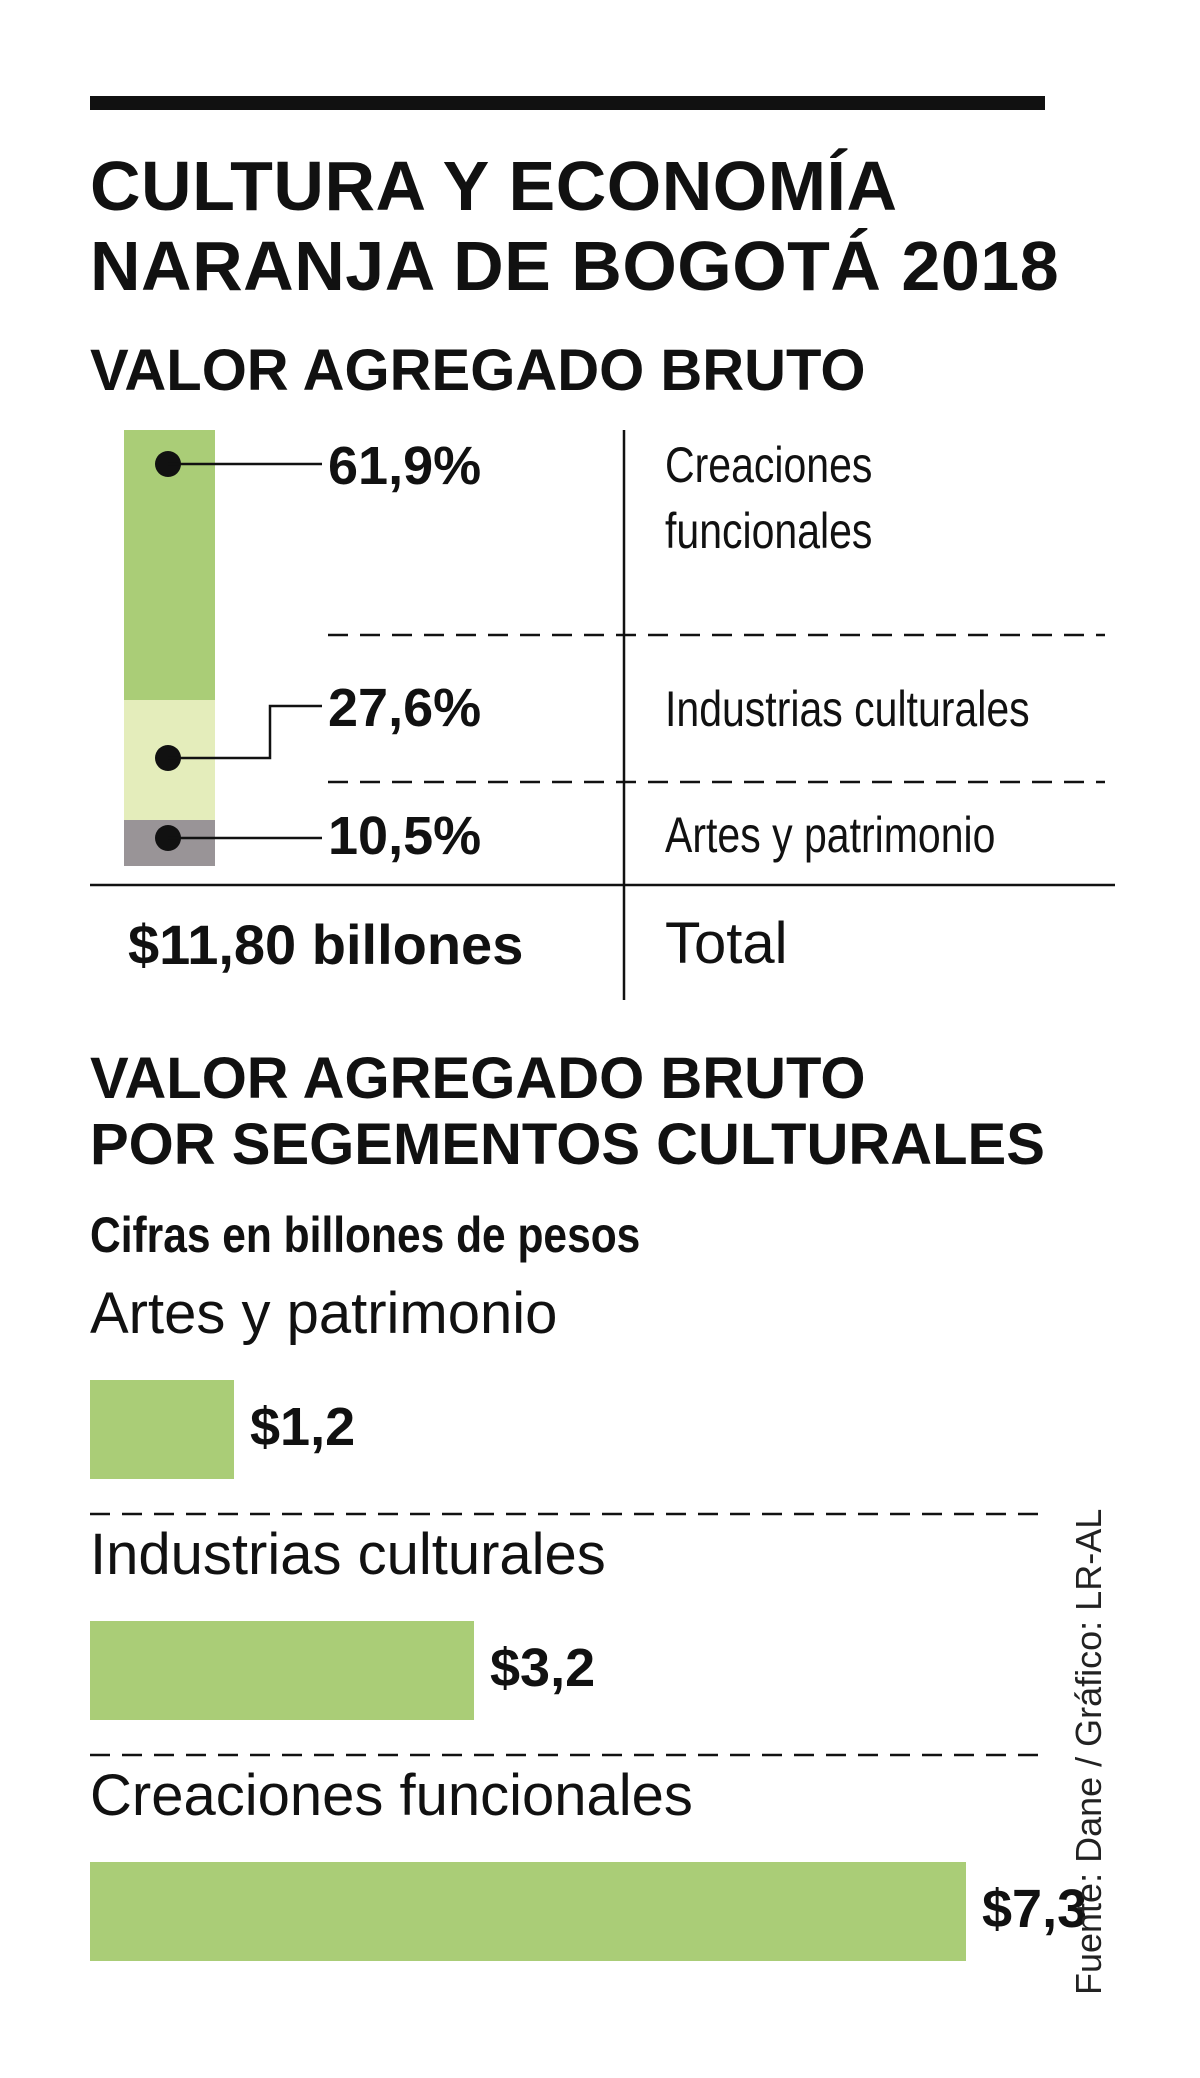 Image resolution: width=1200 pixels, height=2078 pixels. Describe the element at coordinates (348, 1554) in the screenshot. I see `bar-category-label: Industrias culturales` at that location.